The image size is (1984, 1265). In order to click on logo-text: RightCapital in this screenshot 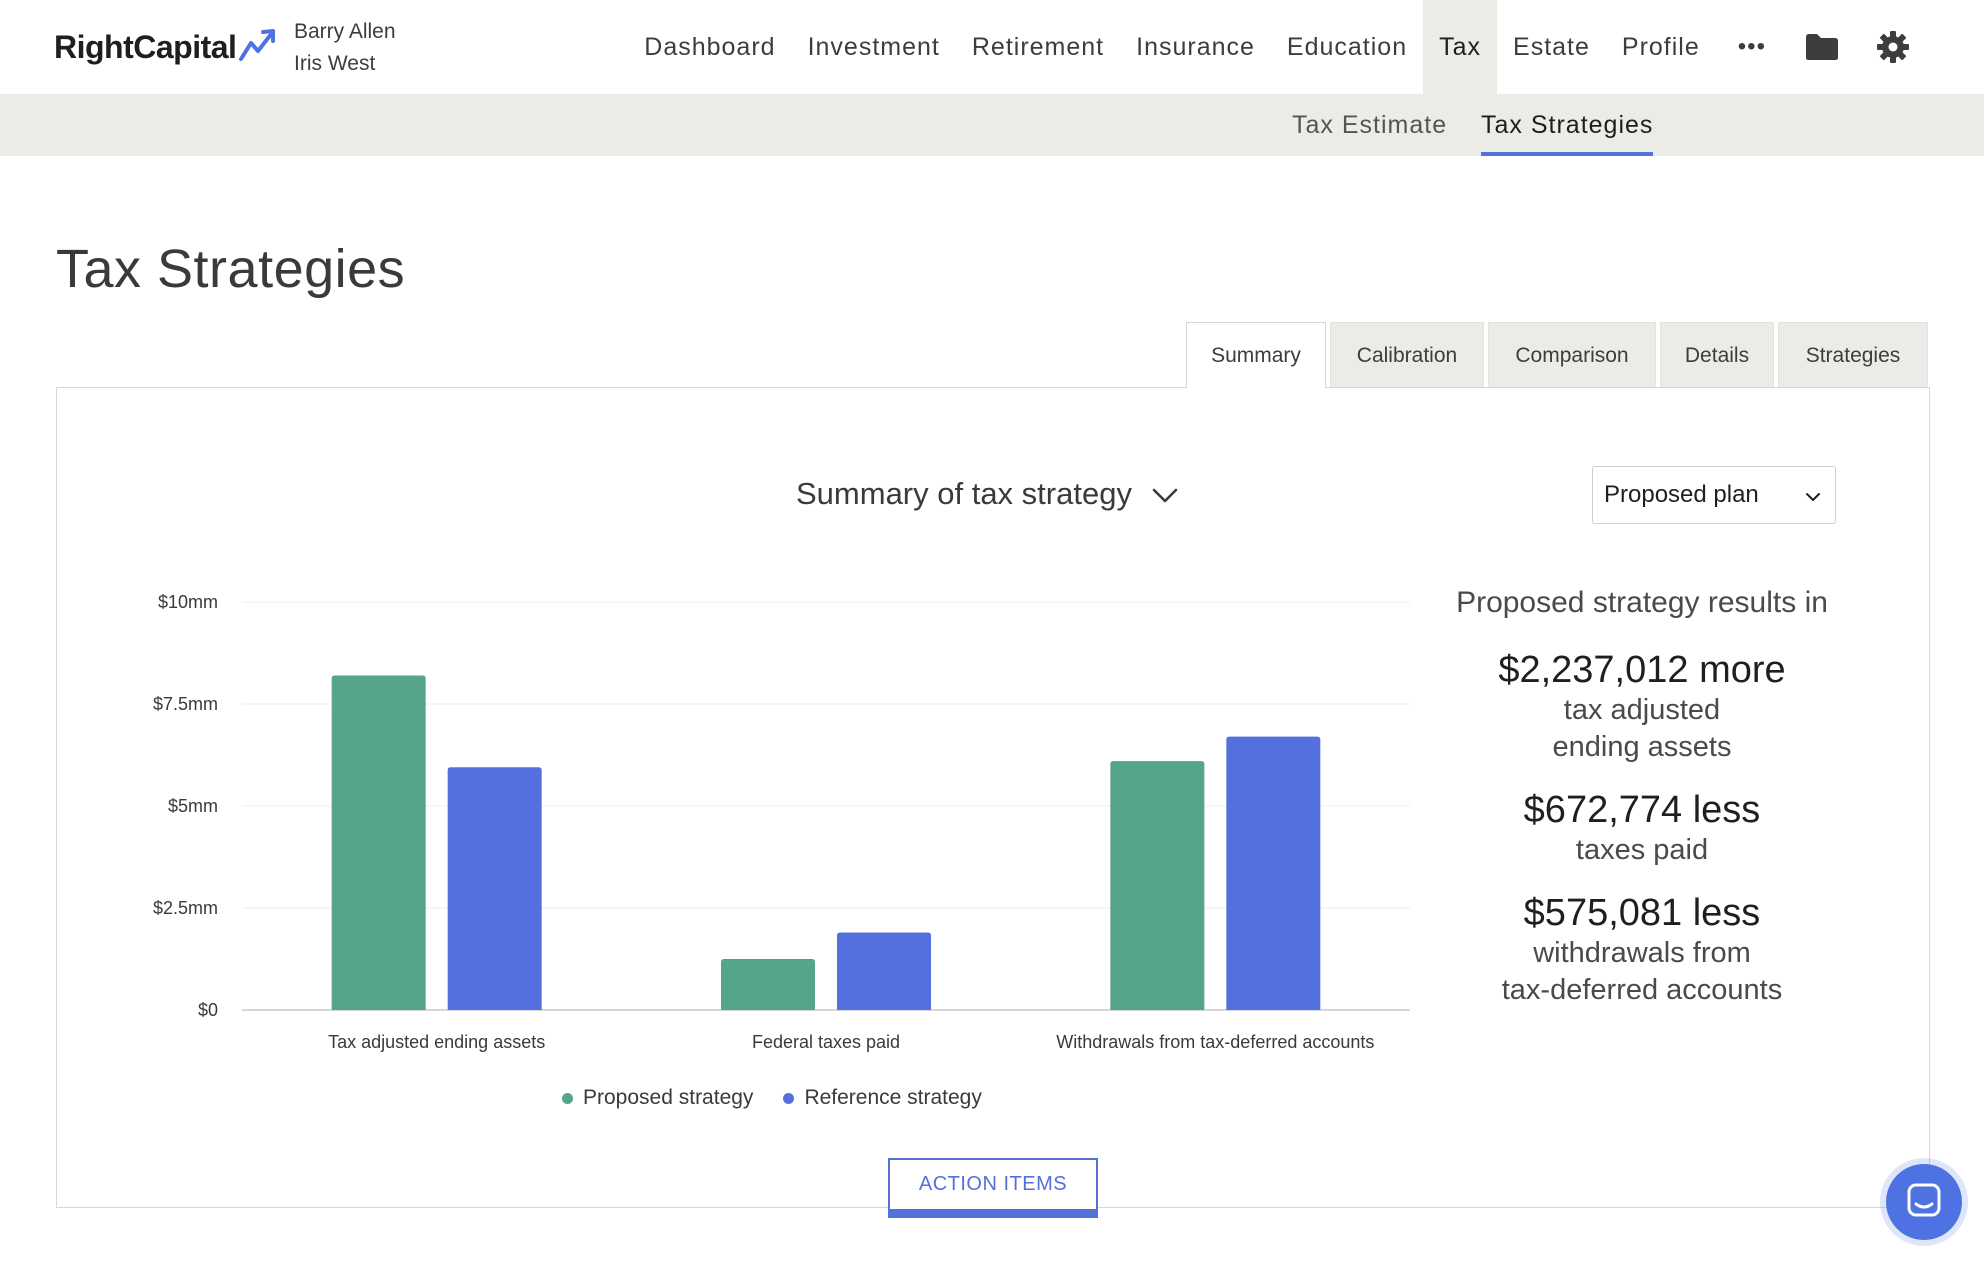, I will do `click(145, 46)`.